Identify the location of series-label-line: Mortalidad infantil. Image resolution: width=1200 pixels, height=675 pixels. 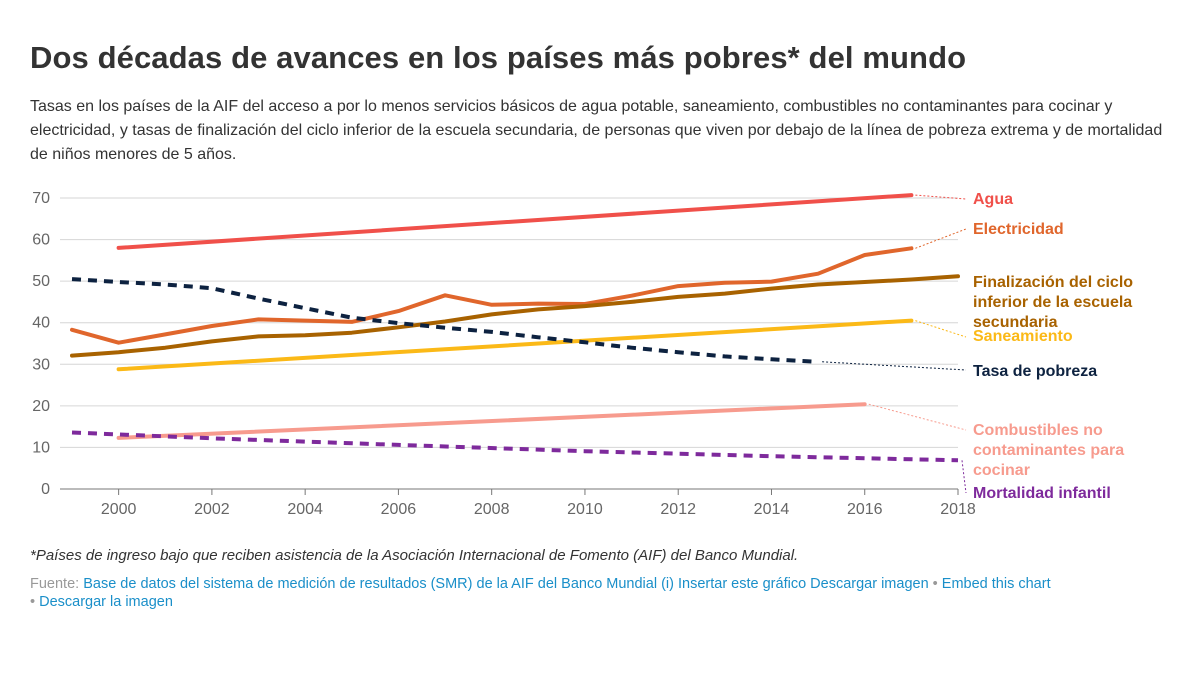
(1042, 493).